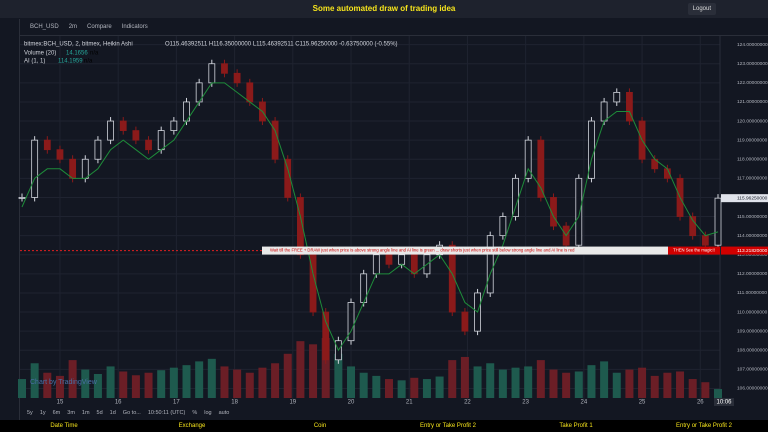 This screenshot has width=768, height=432. Describe the element at coordinates (134, 27) in the screenshot. I see `indicators: Indicators` at that location.